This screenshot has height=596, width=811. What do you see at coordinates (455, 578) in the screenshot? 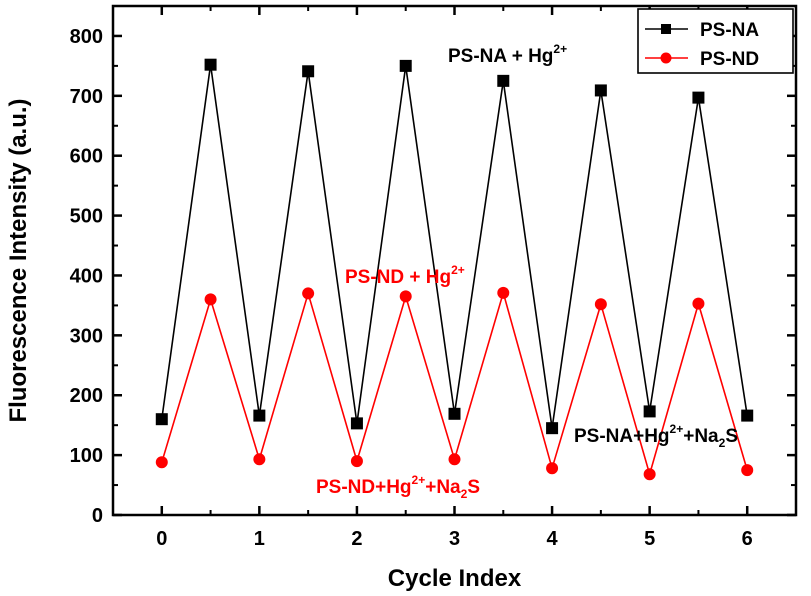
I see `x-axis-title: Cycle Index` at bounding box center [455, 578].